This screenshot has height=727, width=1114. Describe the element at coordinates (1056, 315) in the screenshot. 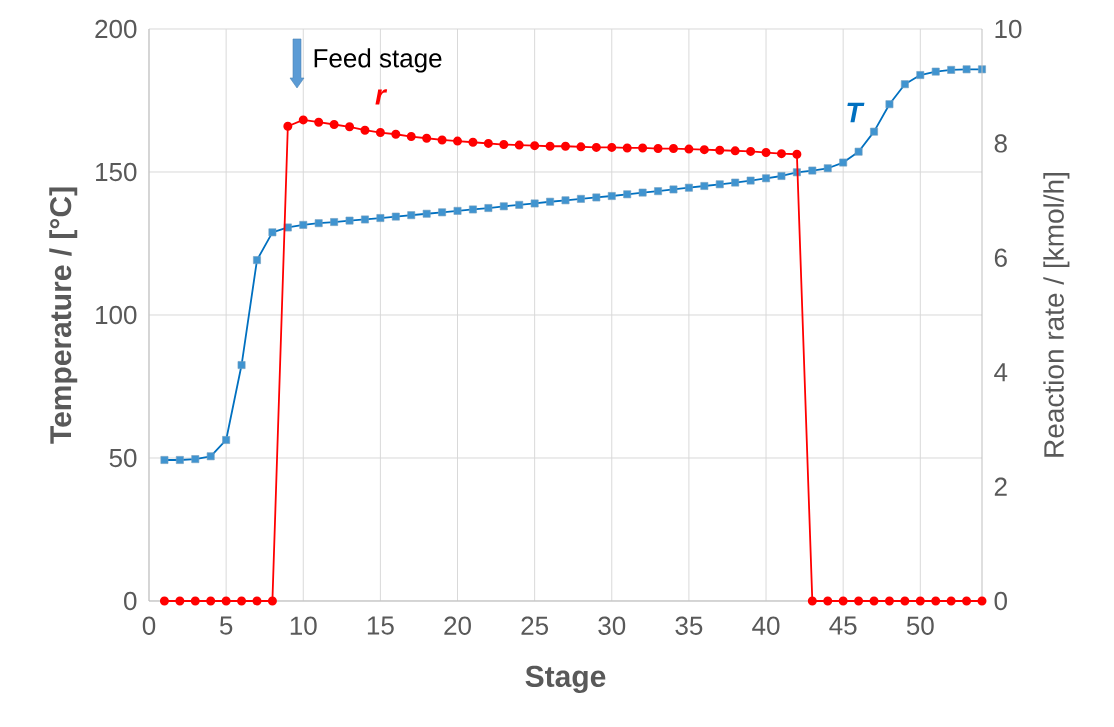

I see `y2-axis-title: Reaction rate / [kmol/h]` at that location.